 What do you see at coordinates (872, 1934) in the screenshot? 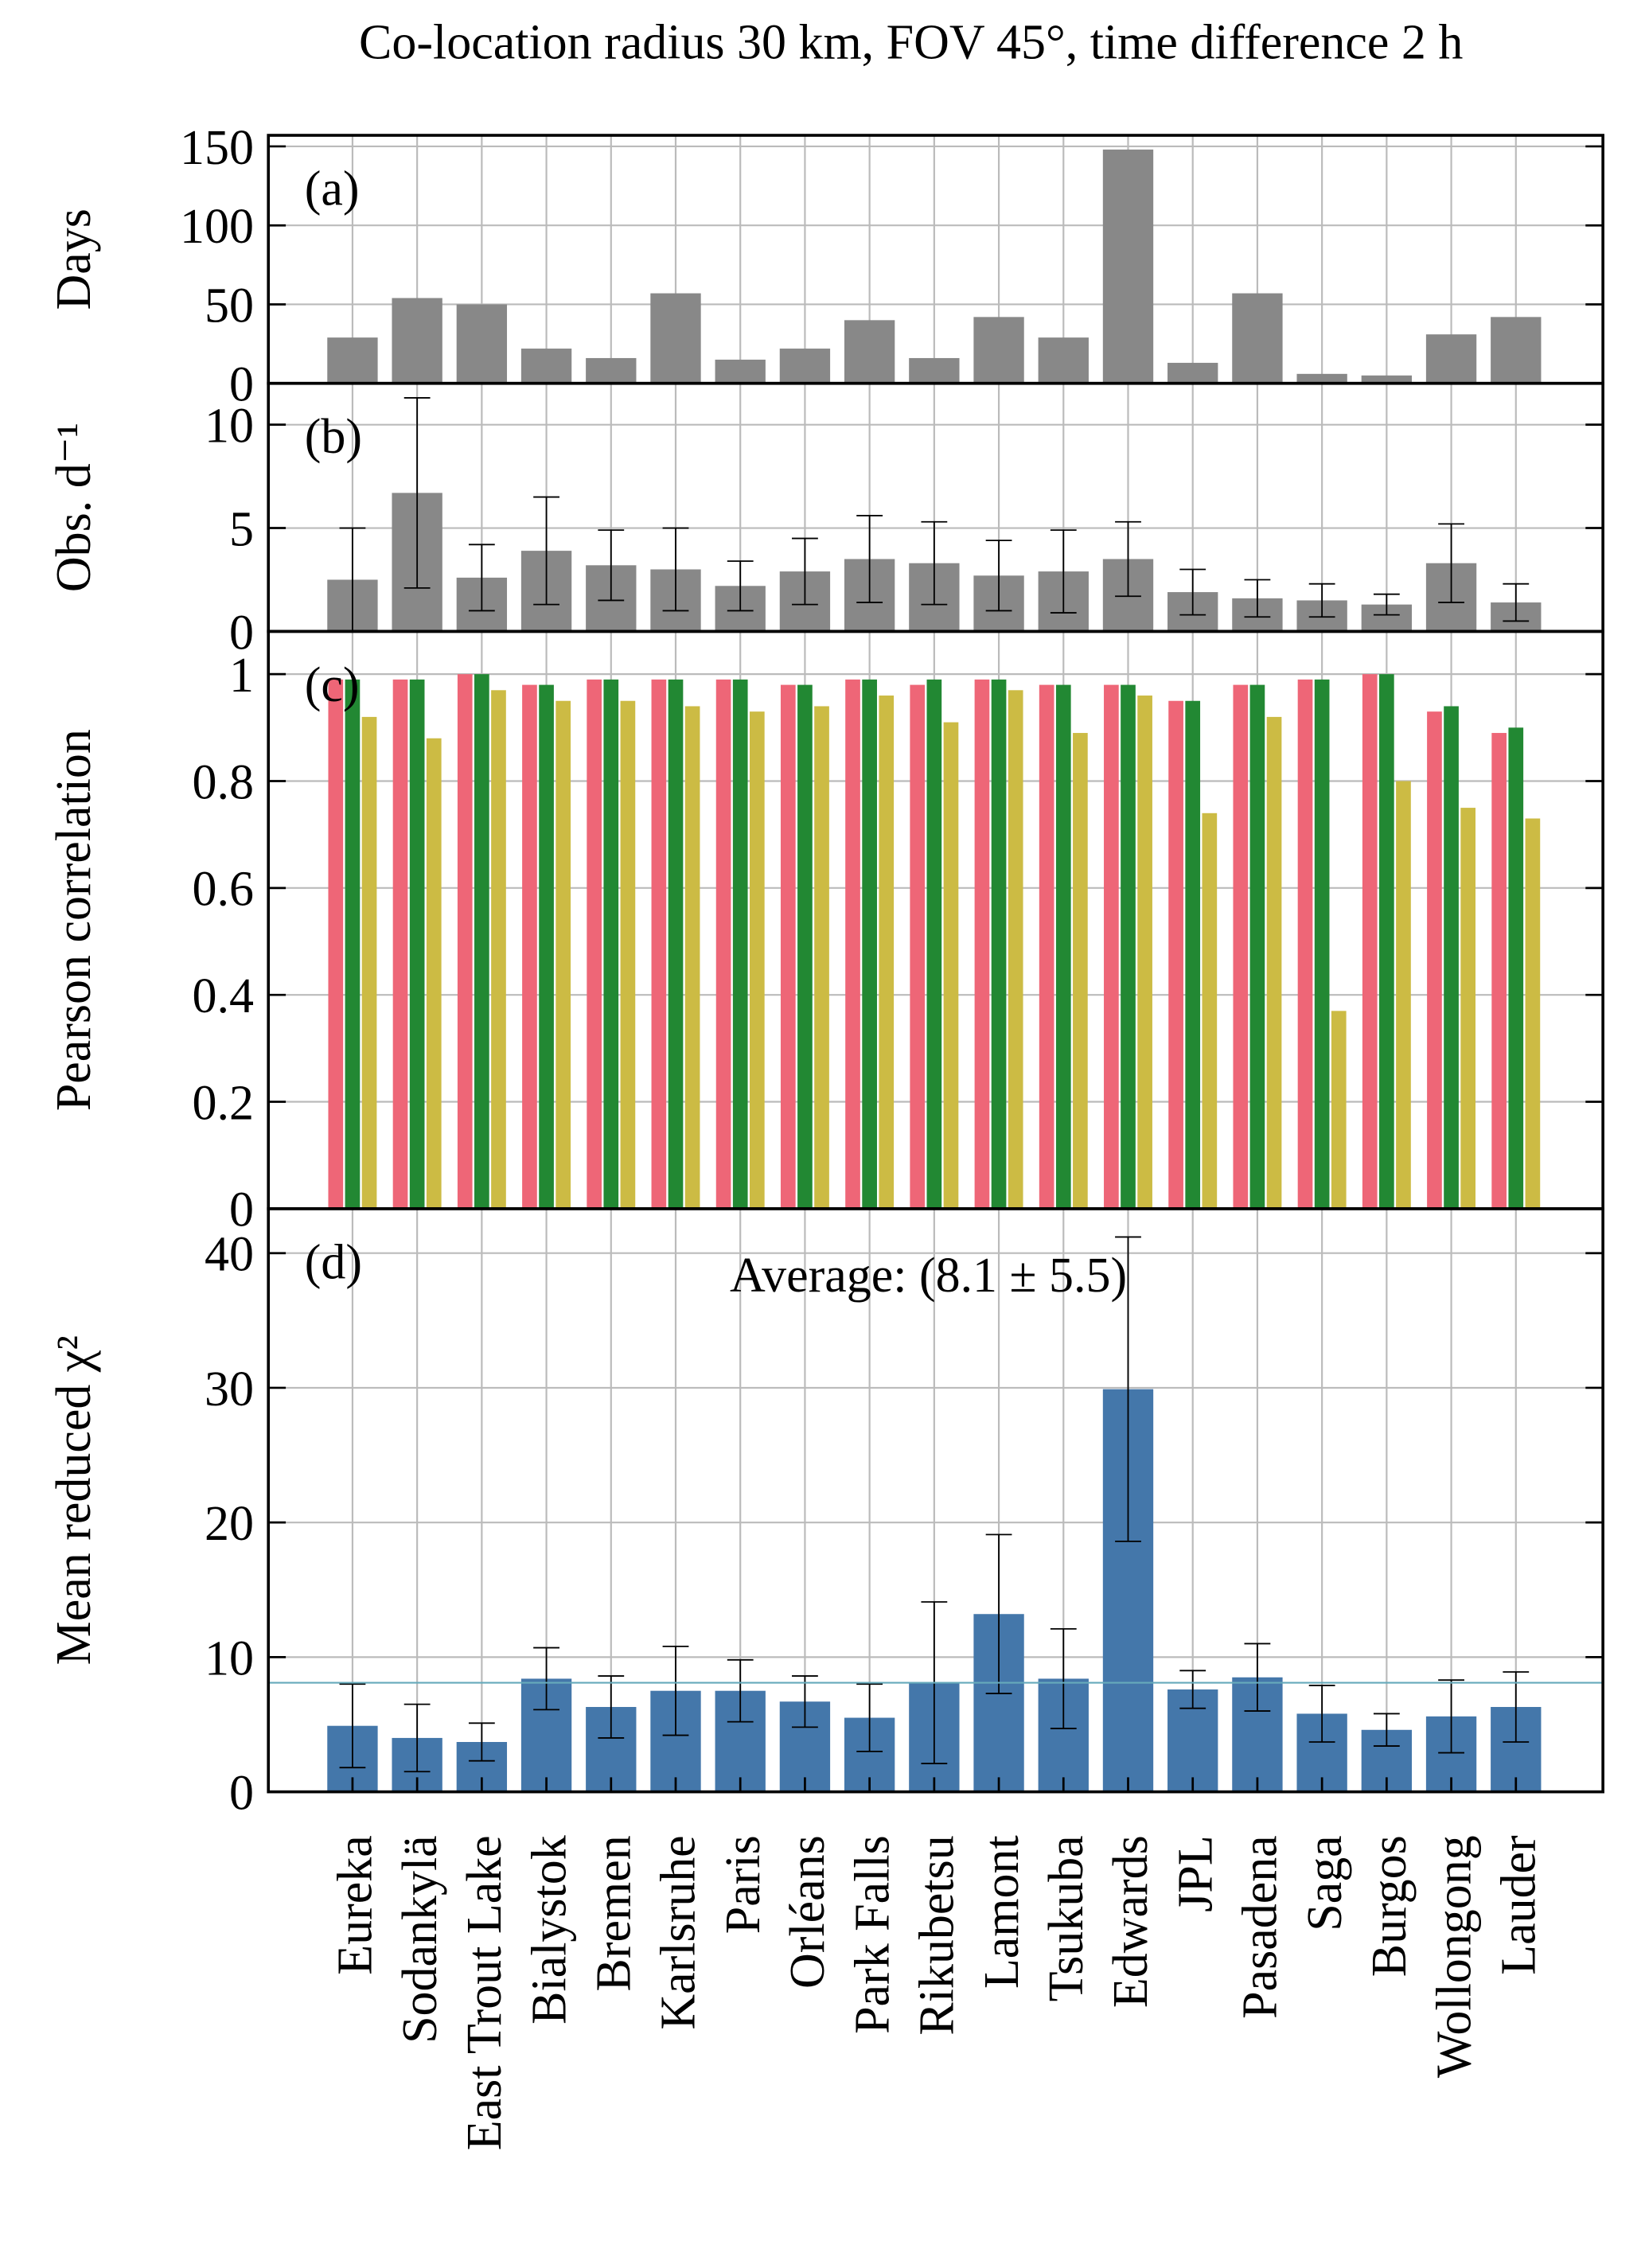
I see `x-tick-label: Park Falls` at bounding box center [872, 1934].